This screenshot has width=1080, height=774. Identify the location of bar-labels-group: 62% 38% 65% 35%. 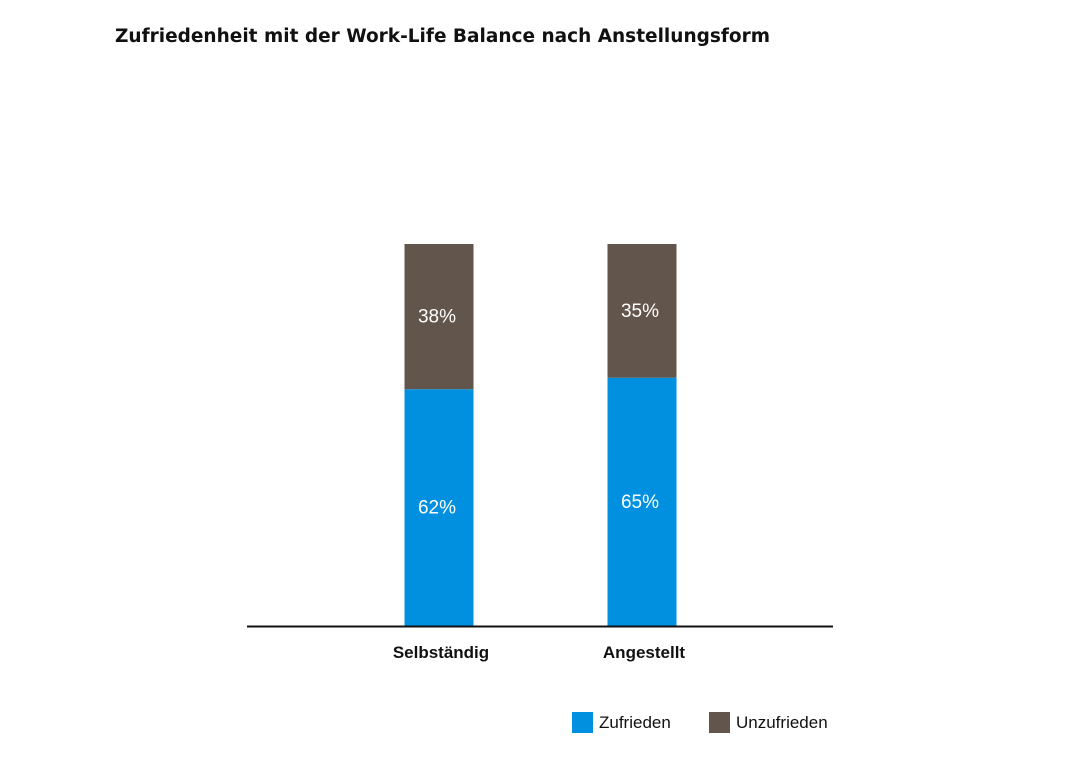
(538, 410).